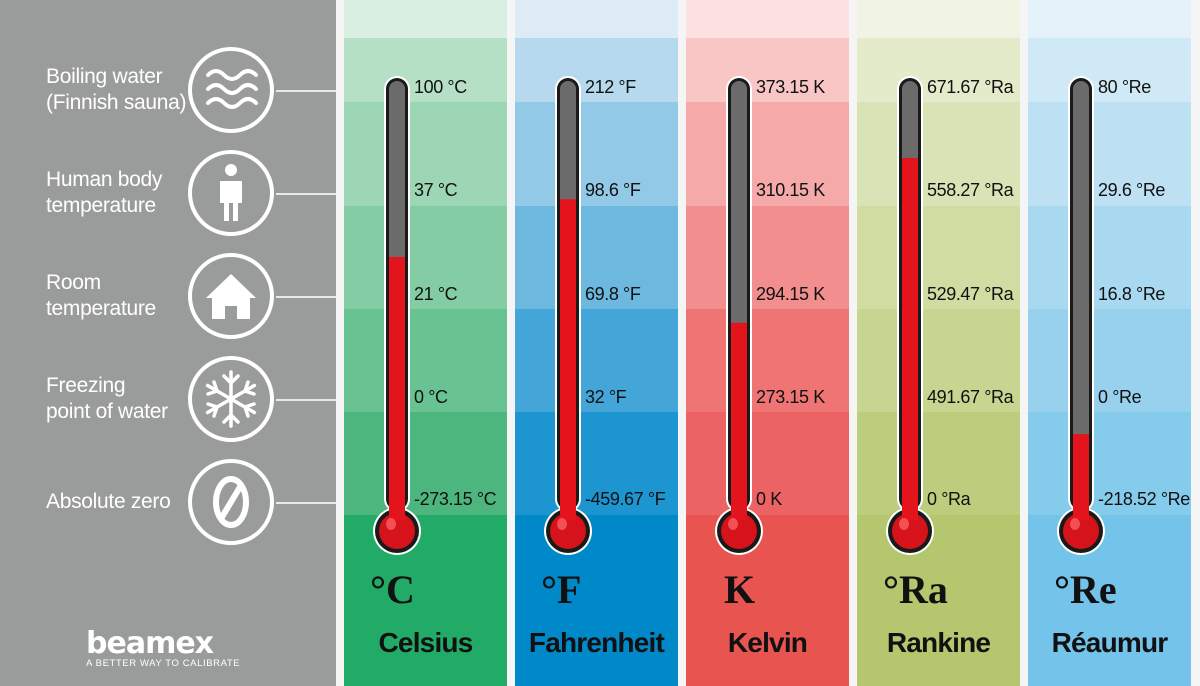 Image resolution: width=1200 pixels, height=686 pixels. I want to click on tick-label: 0 °Ra, so click(949, 499).